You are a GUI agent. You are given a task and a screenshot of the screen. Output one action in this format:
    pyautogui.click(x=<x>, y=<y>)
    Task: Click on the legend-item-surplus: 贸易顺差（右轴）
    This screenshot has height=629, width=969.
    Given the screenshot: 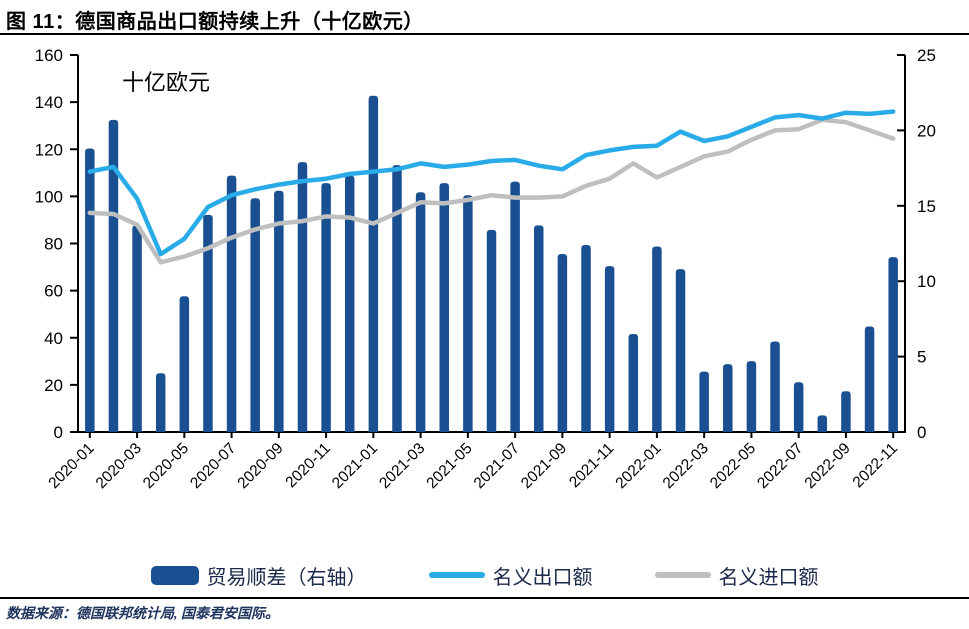 What is the action you would take?
    pyautogui.click(x=258, y=575)
    